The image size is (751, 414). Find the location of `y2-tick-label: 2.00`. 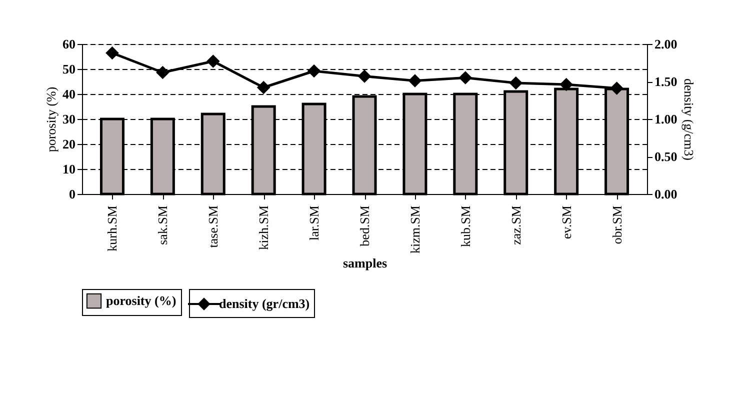

y2-tick-label: 2.00 is located at coordinates (666, 44).